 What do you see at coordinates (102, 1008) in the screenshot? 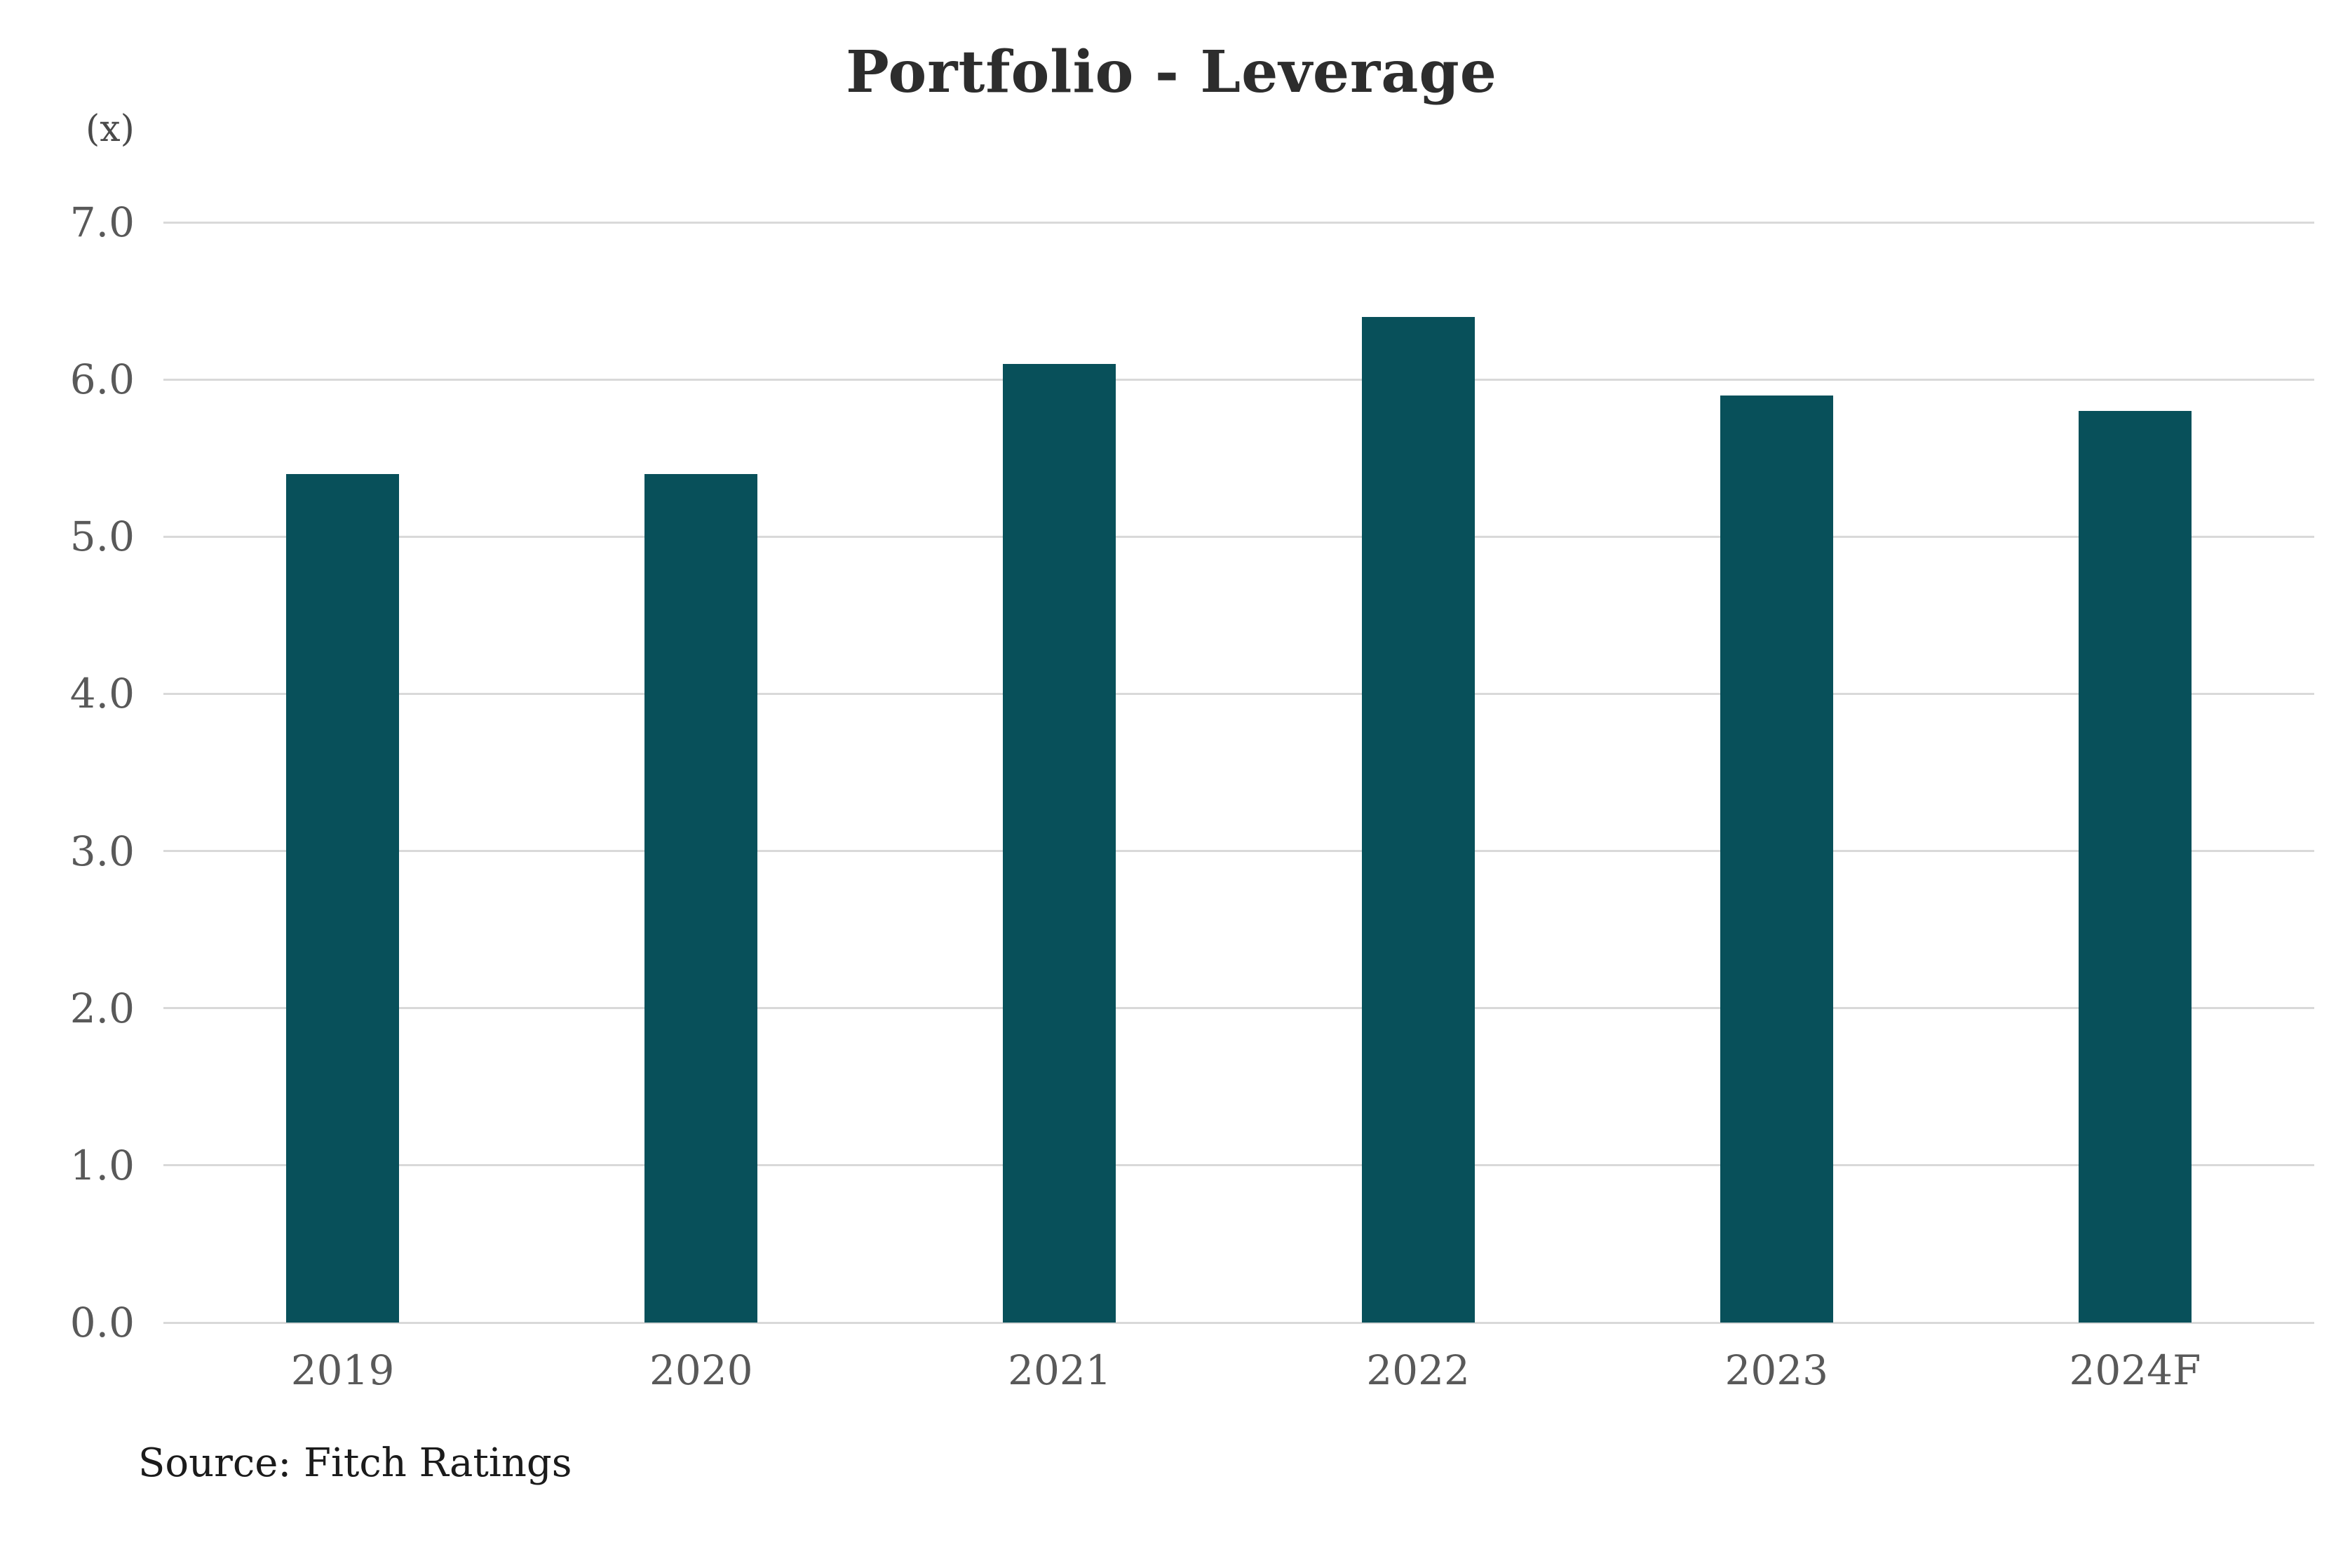
I see `y-axis-tick-label: 2.0` at bounding box center [102, 1008].